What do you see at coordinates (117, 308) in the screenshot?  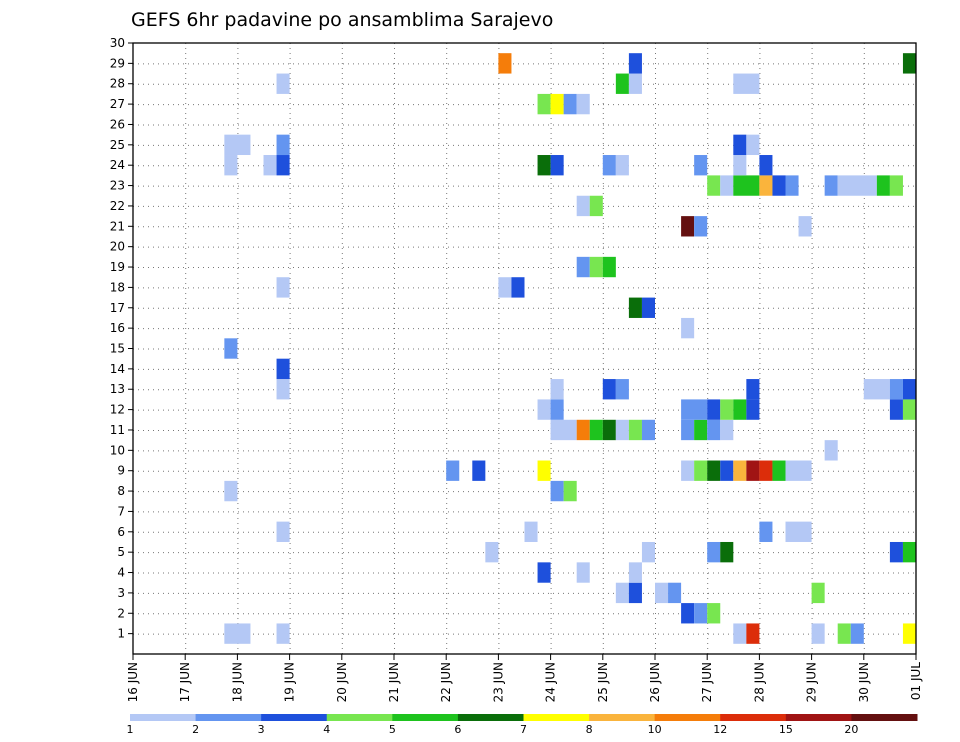 I see `y-tick-label: 17` at bounding box center [117, 308].